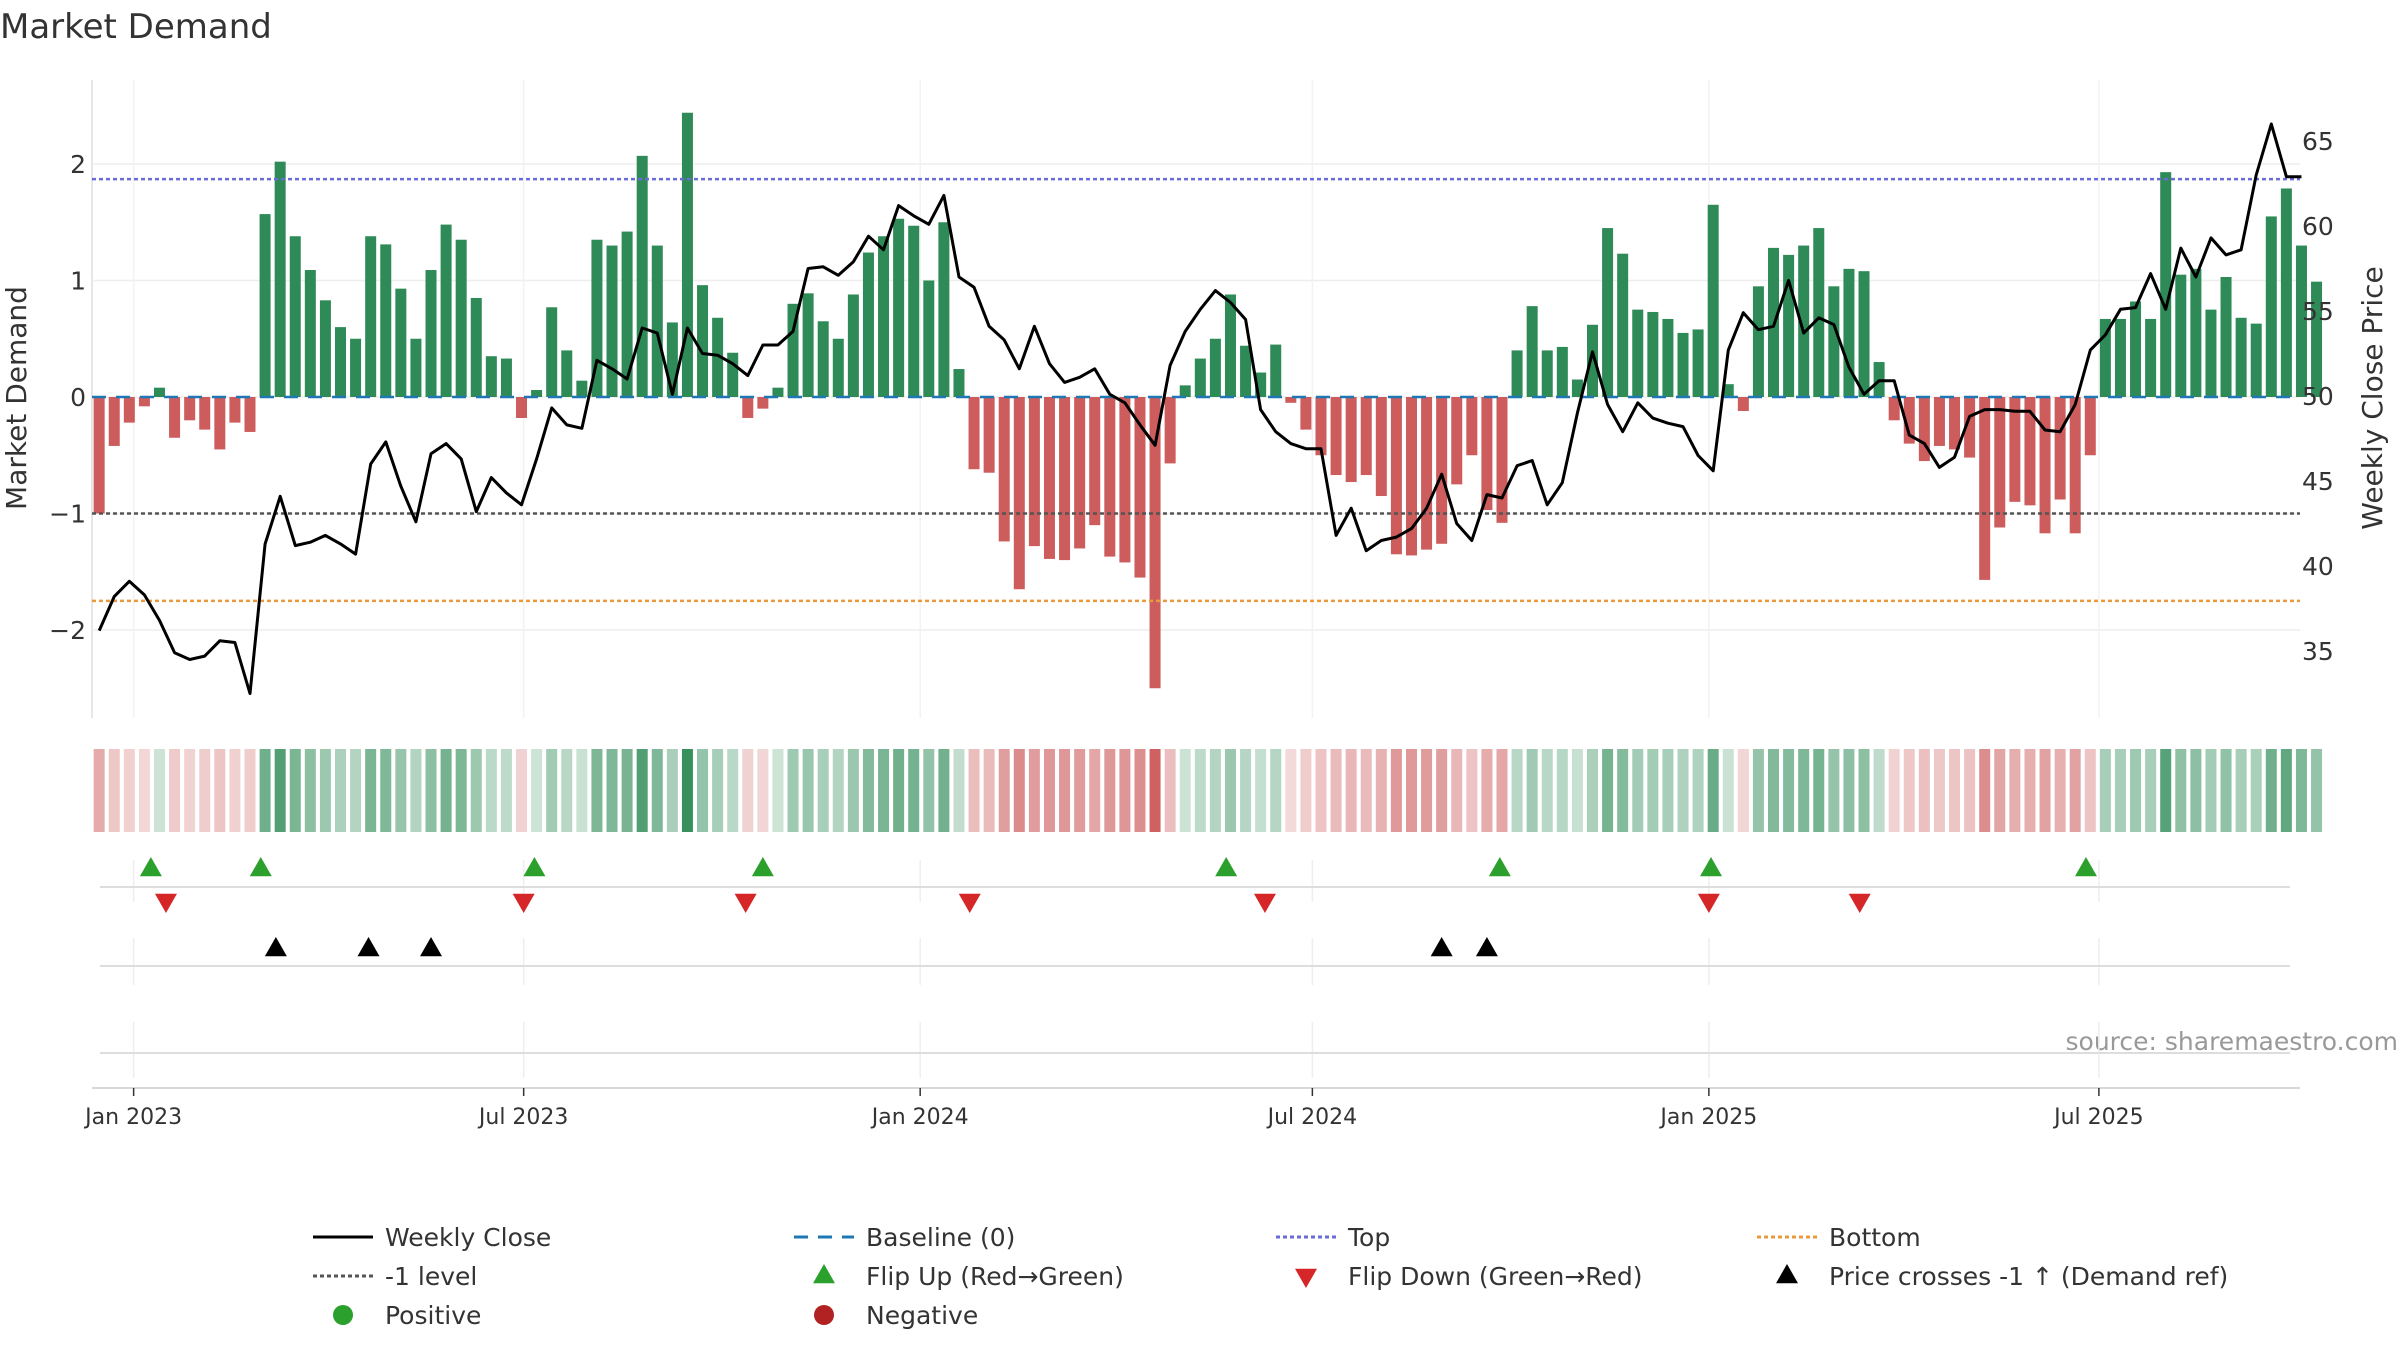 This screenshot has width=2400, height=1350. Describe the element at coordinates (431, 1276) in the screenshot. I see `legend-label: -1 level` at that location.